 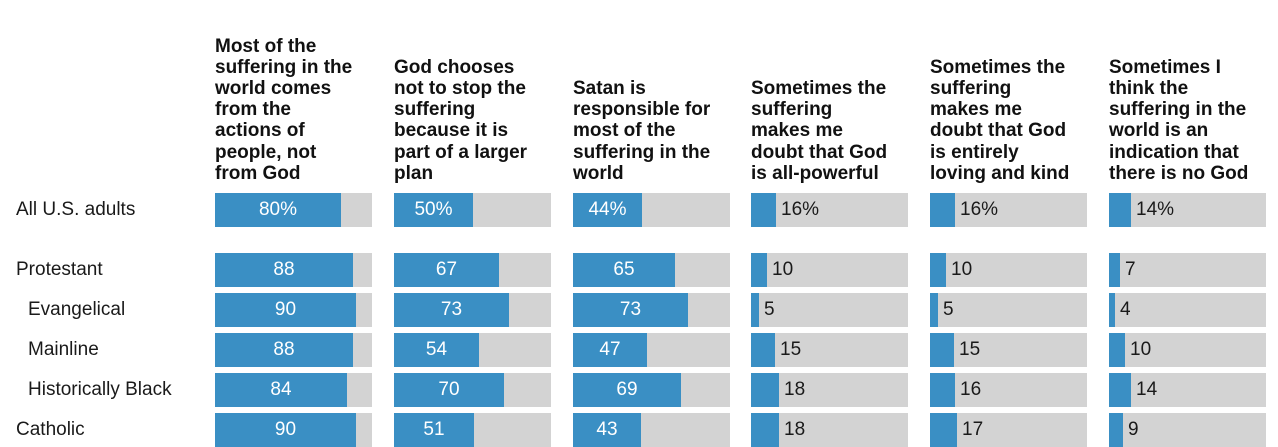 I want to click on column-header-line: not to stop the, so click(x=460, y=88).